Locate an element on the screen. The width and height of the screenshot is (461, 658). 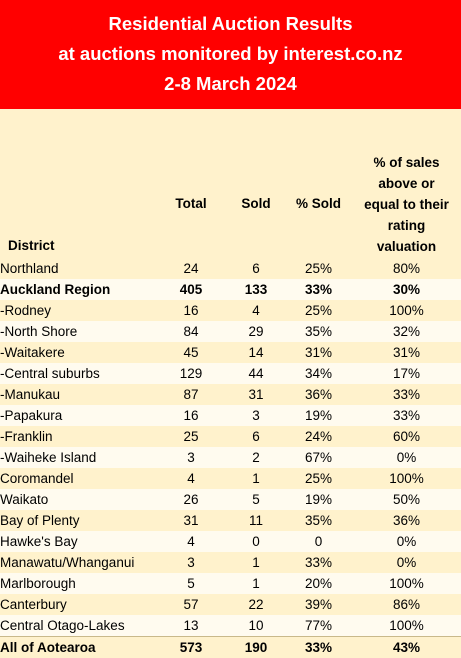
above-valuation-cell: 32% is located at coordinates (406, 331).